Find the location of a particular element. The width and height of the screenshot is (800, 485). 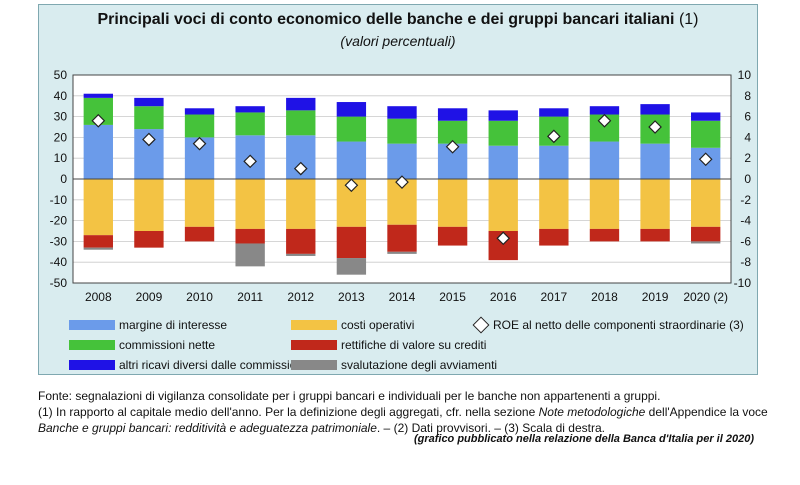

legend-item-altri: altri ricavi diversi dalle commissioni is located at coordinates (187, 365).